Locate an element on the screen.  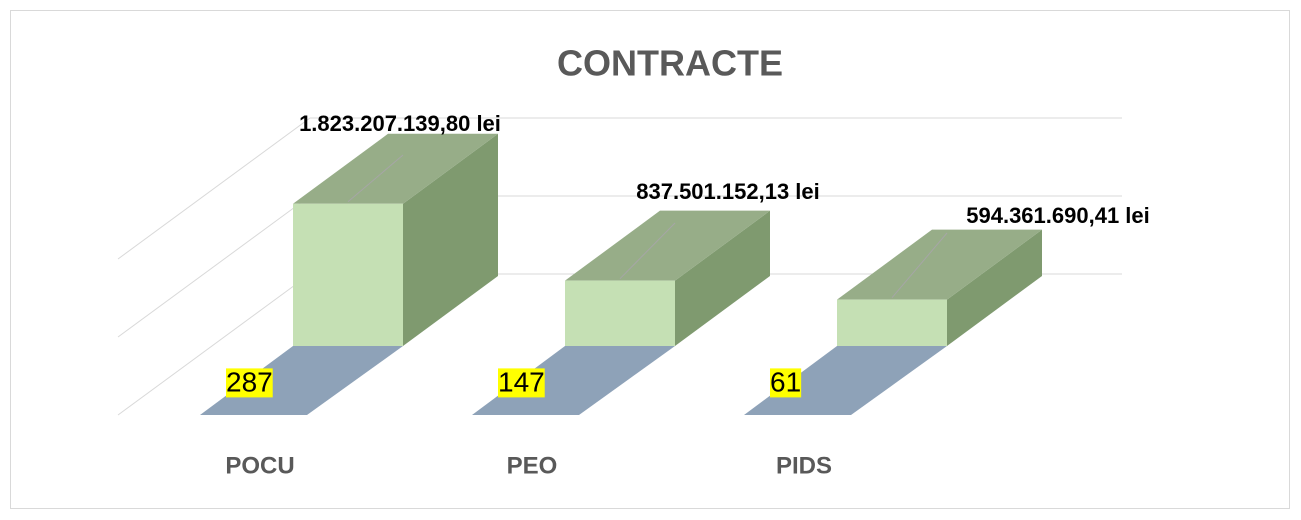
count-label: 61 is located at coordinates (785, 381).